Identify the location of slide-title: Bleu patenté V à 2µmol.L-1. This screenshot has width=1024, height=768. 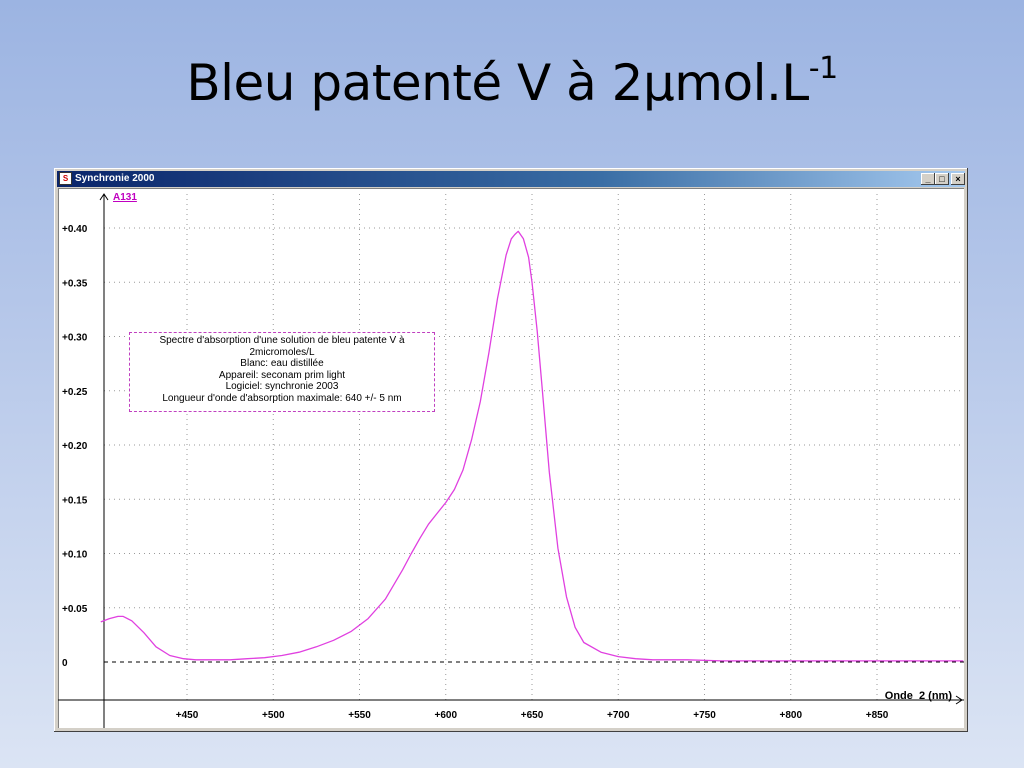
(512, 81).